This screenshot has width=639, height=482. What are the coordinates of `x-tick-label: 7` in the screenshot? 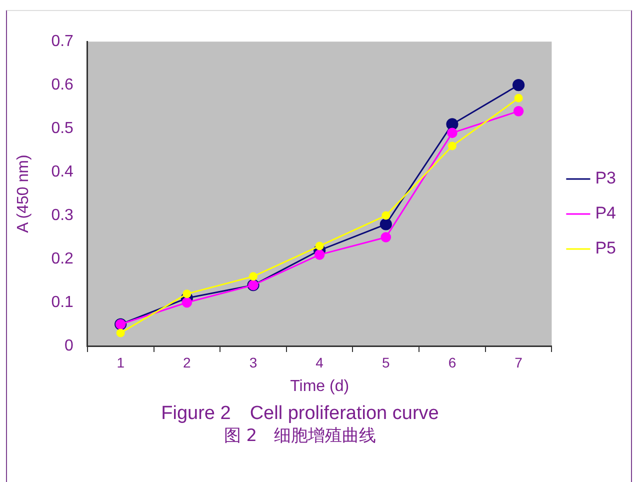 It's located at (518, 362).